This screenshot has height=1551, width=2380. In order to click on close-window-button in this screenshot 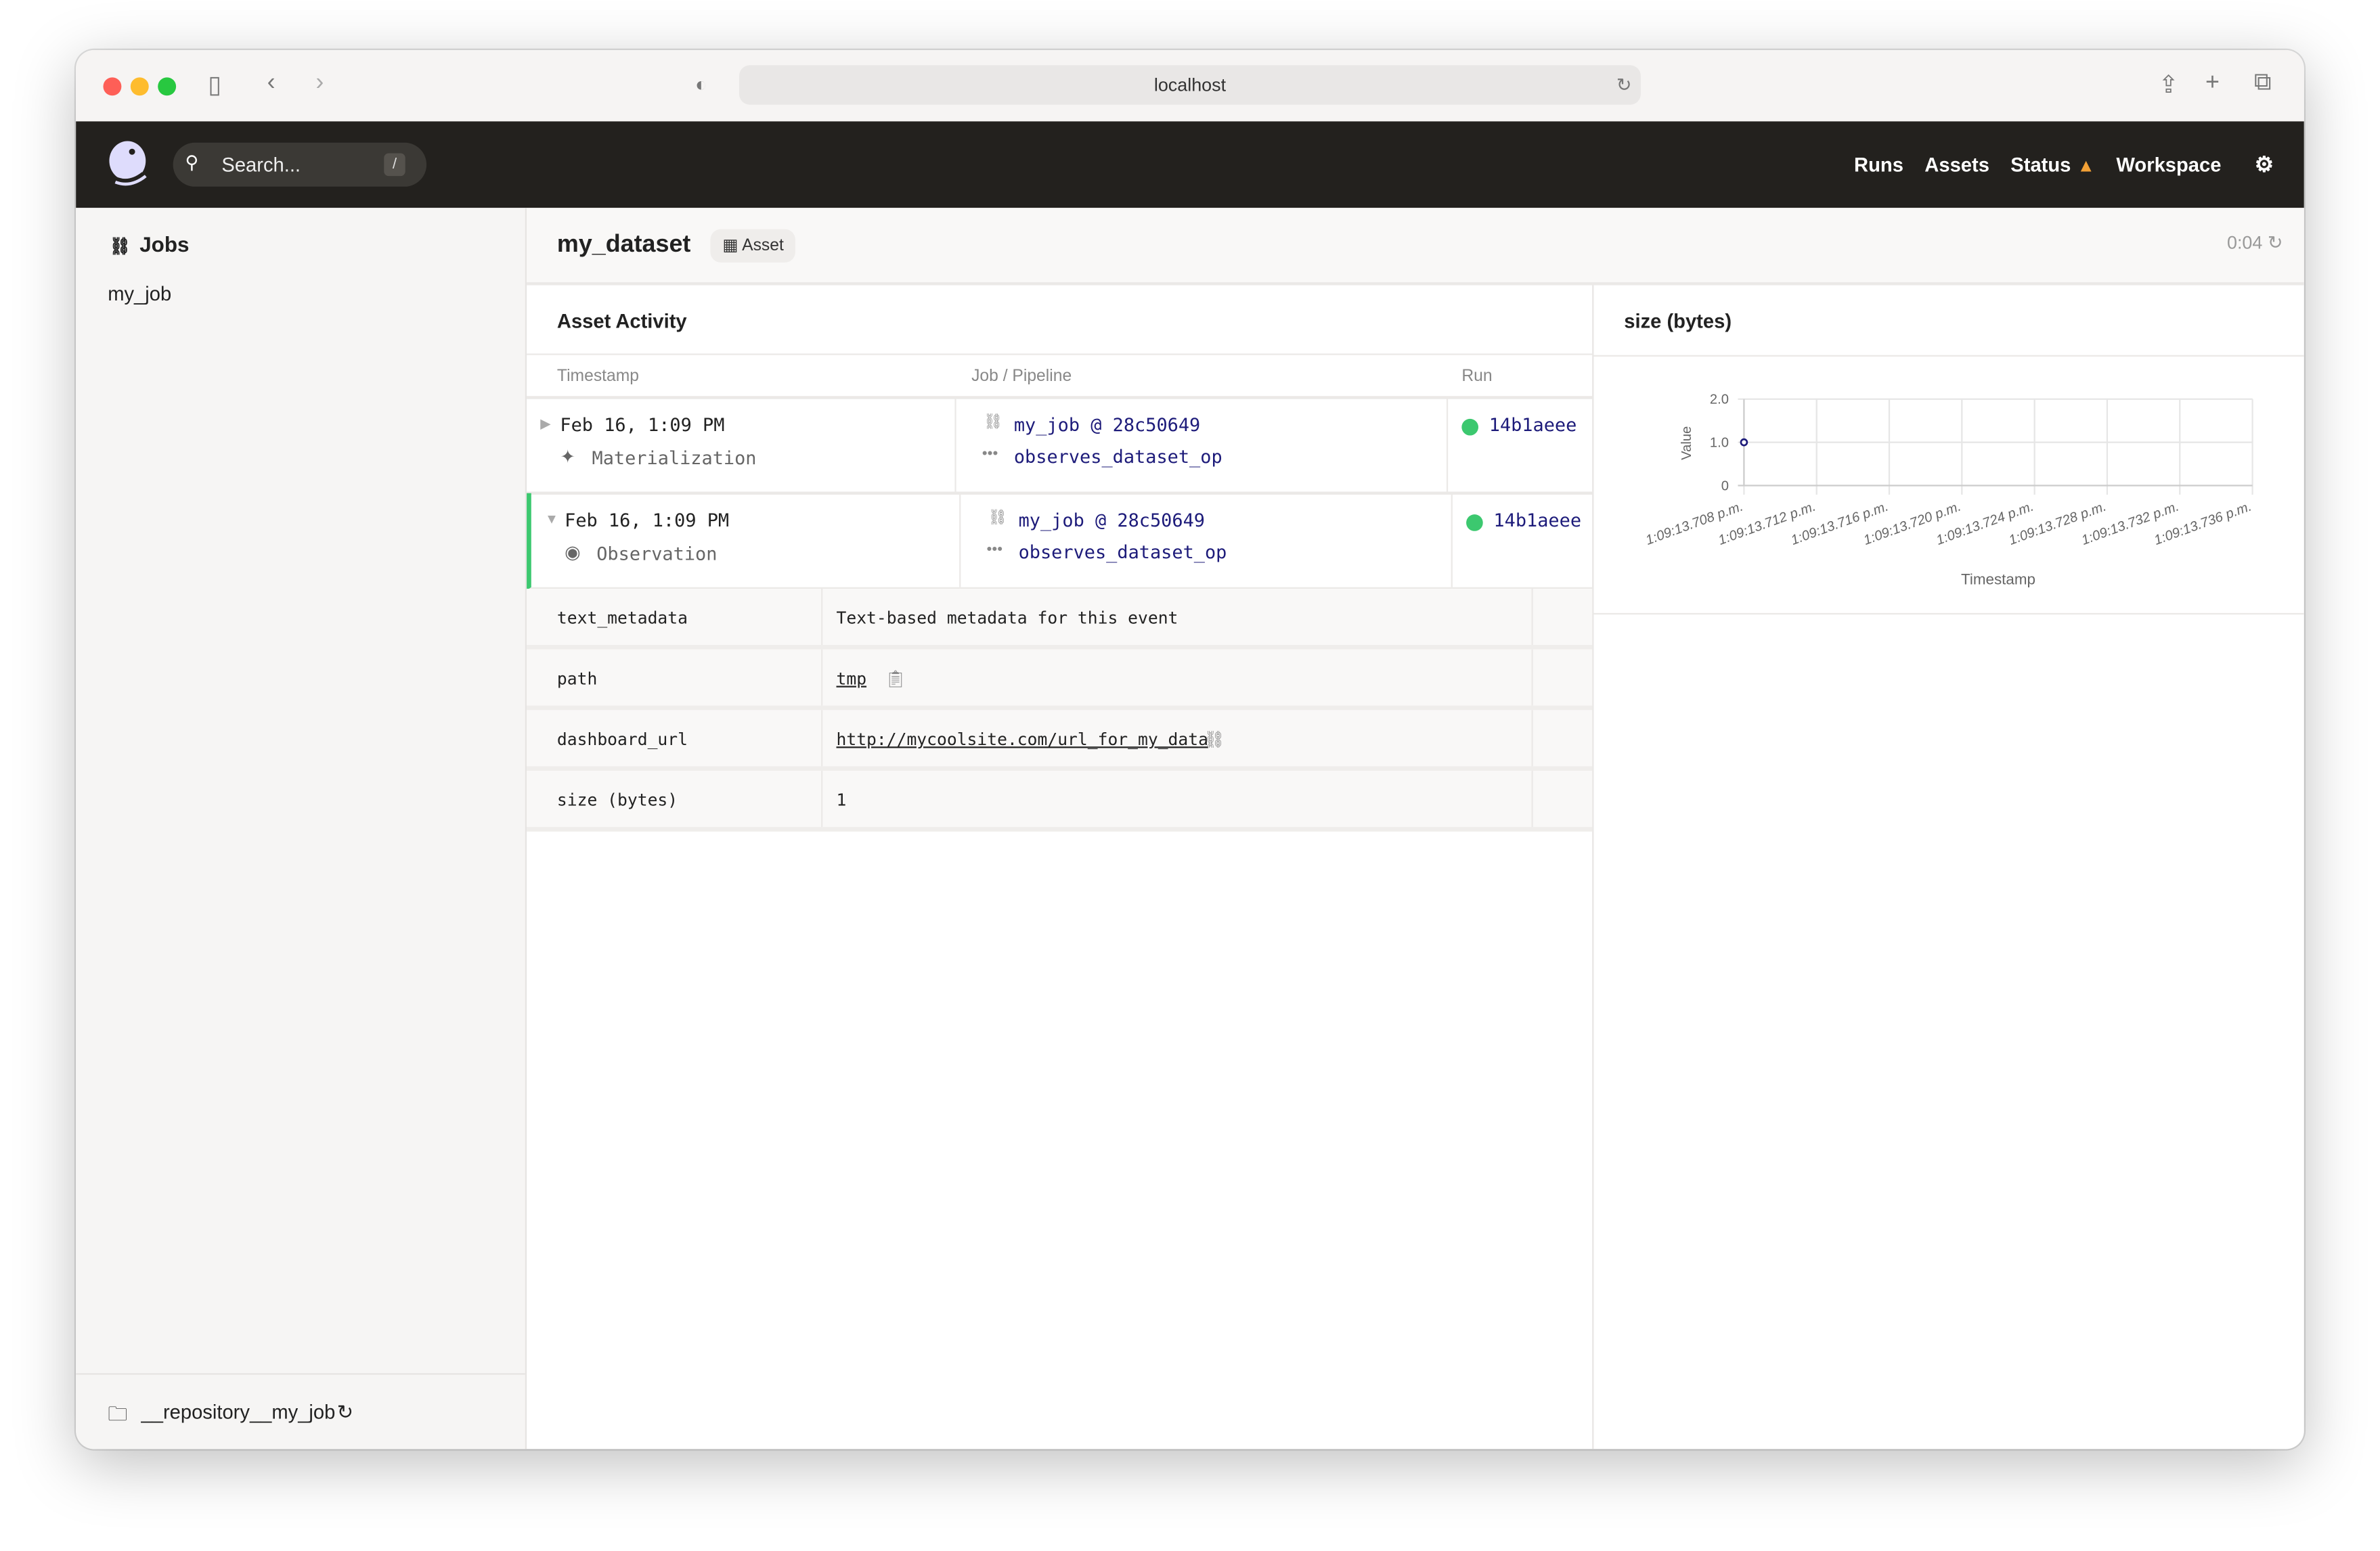, I will do `click(113, 86)`.